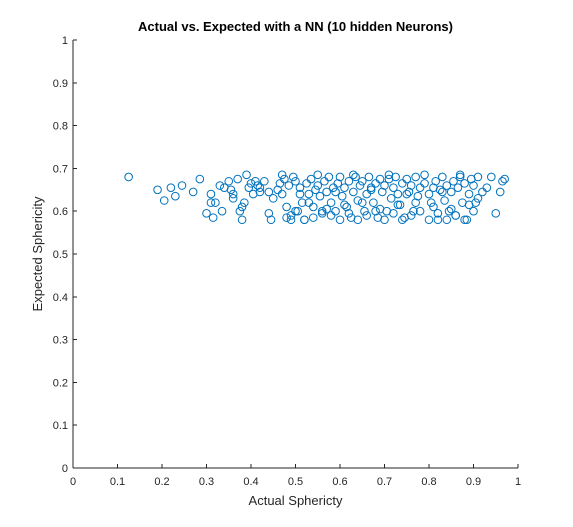 The image size is (573, 527). I want to click on y-tick-label: 0.6, so click(60, 212).